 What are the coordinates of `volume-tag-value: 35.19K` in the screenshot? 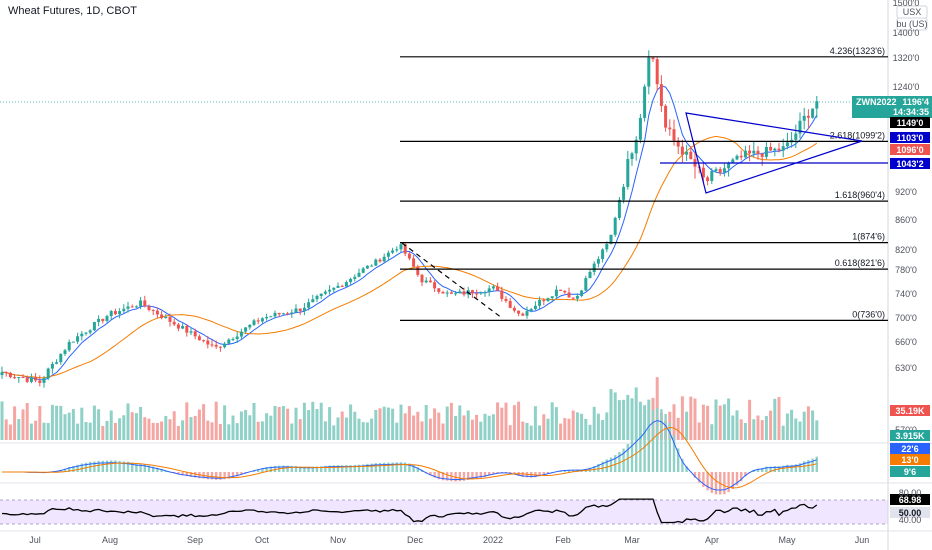 It's located at (910, 411).